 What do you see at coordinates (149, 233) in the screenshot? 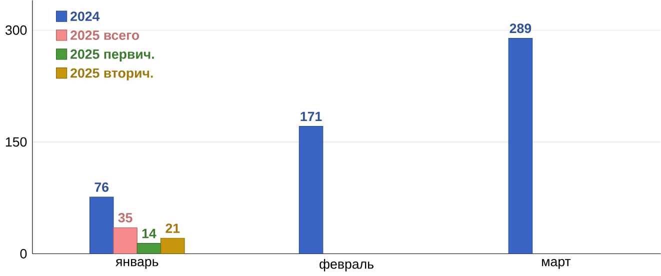
I see `data-label: 14` at bounding box center [149, 233].